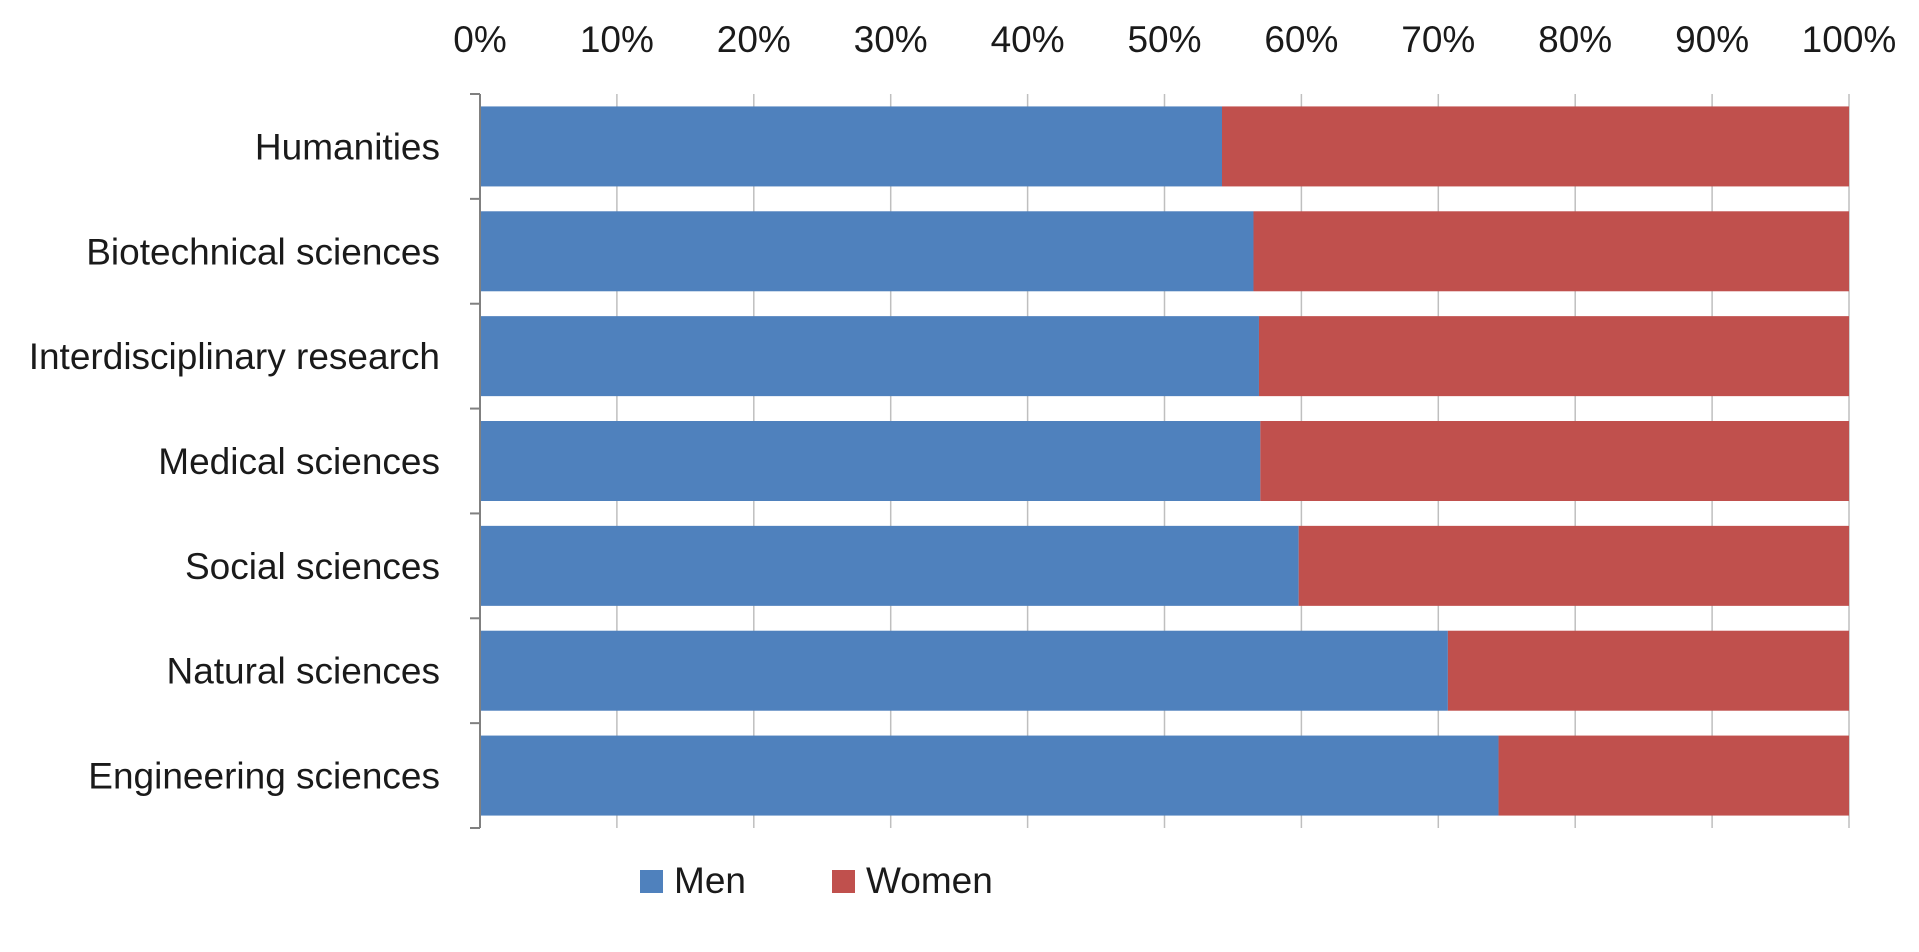 The width and height of the screenshot is (1919, 952). I want to click on category-label: Natural sciences, so click(303, 671).